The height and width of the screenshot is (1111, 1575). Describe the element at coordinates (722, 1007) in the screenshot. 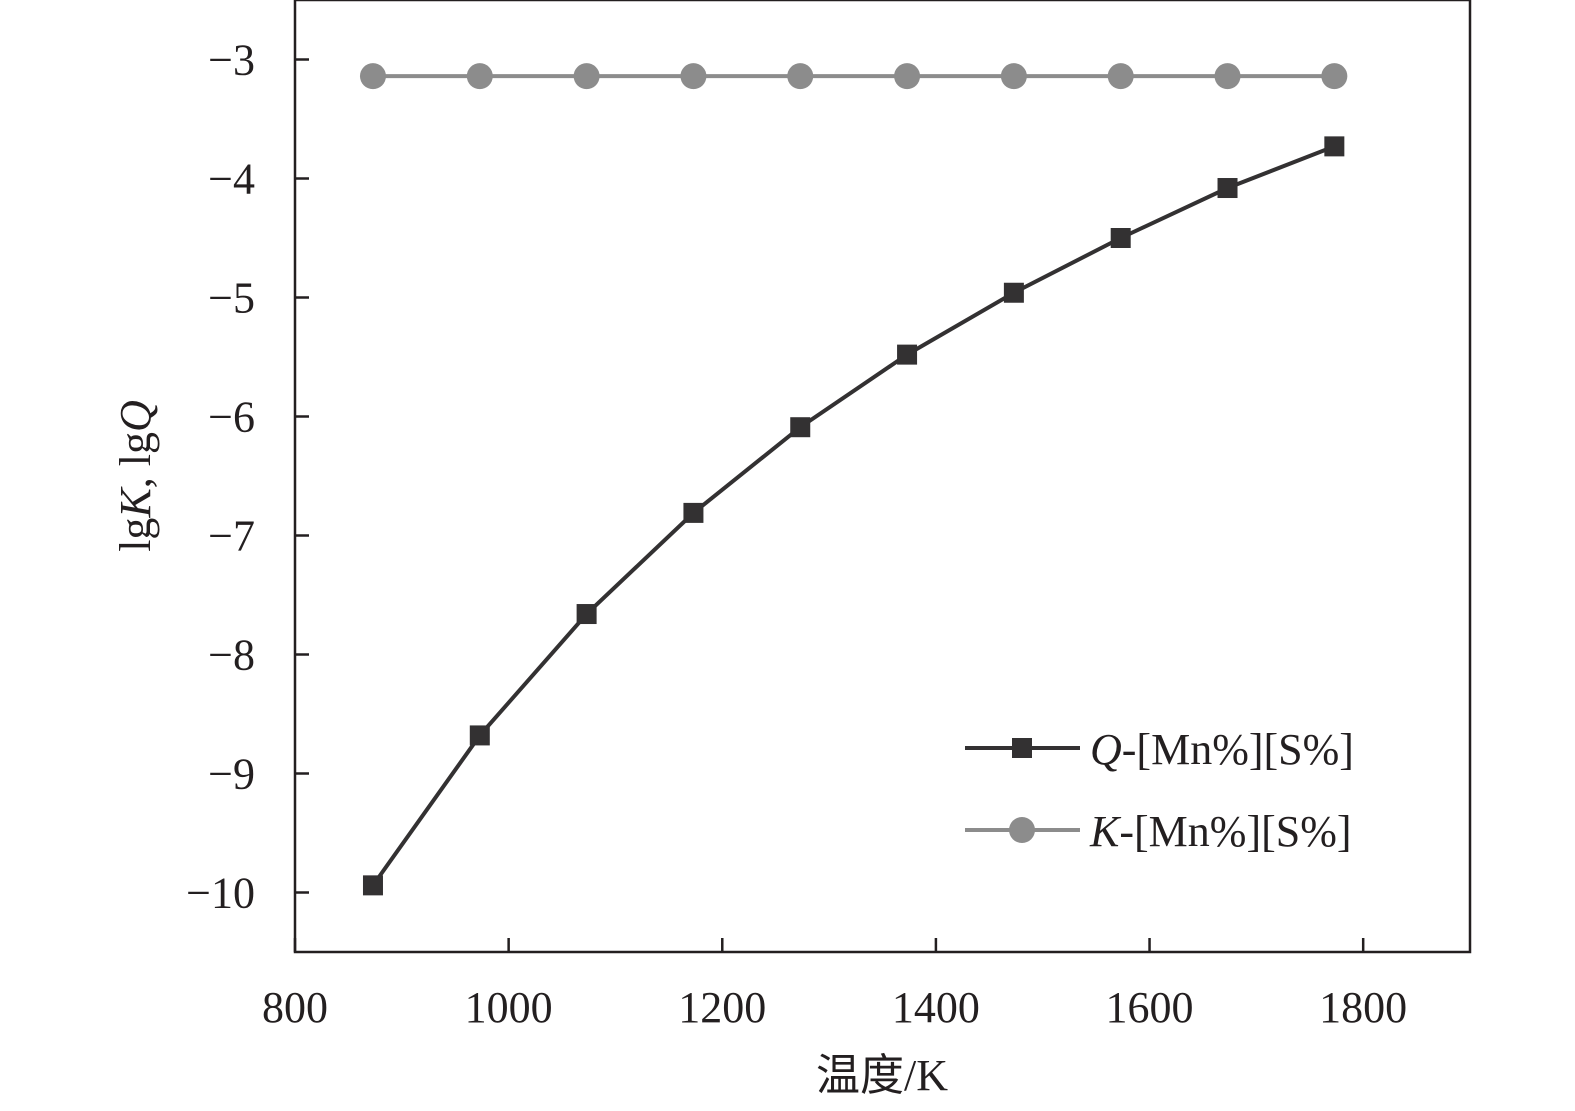

I see `x-tick-label: 1200` at that location.